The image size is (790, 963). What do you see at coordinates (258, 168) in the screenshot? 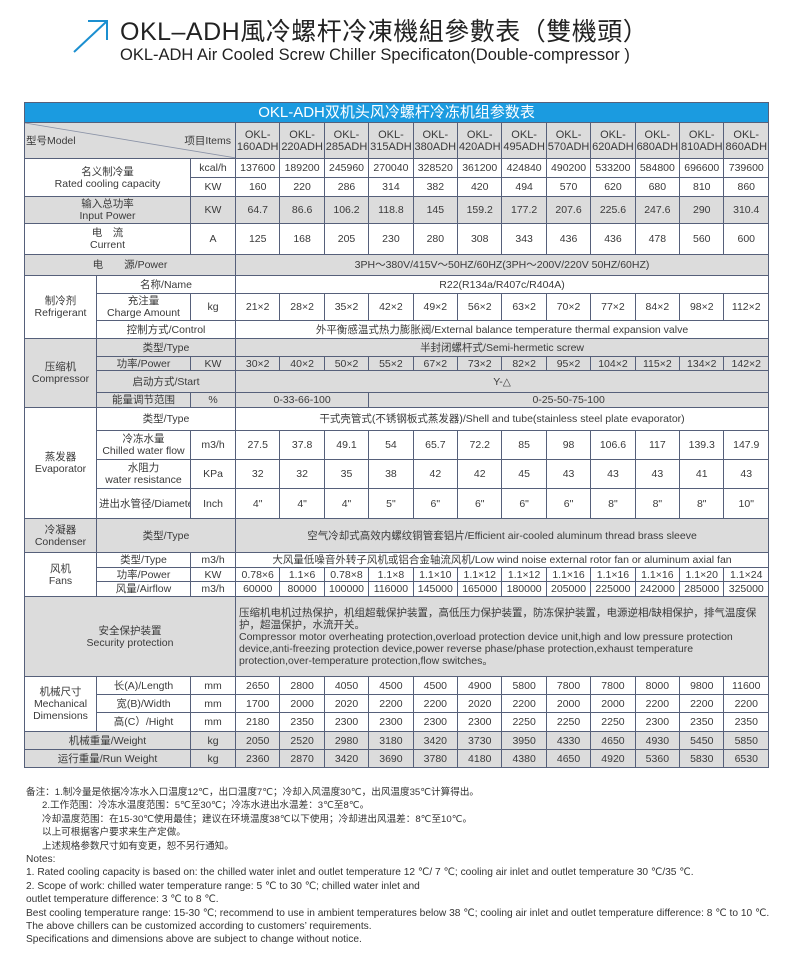
I see `value-cell-text: 137600` at bounding box center [258, 168].